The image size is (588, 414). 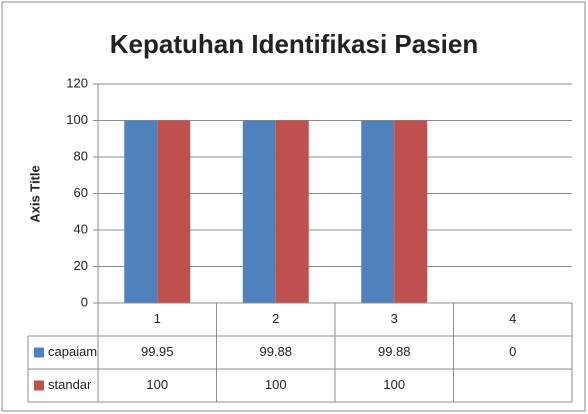 What do you see at coordinates (157, 351) in the screenshot?
I see `data-table-value: 99.95` at bounding box center [157, 351].